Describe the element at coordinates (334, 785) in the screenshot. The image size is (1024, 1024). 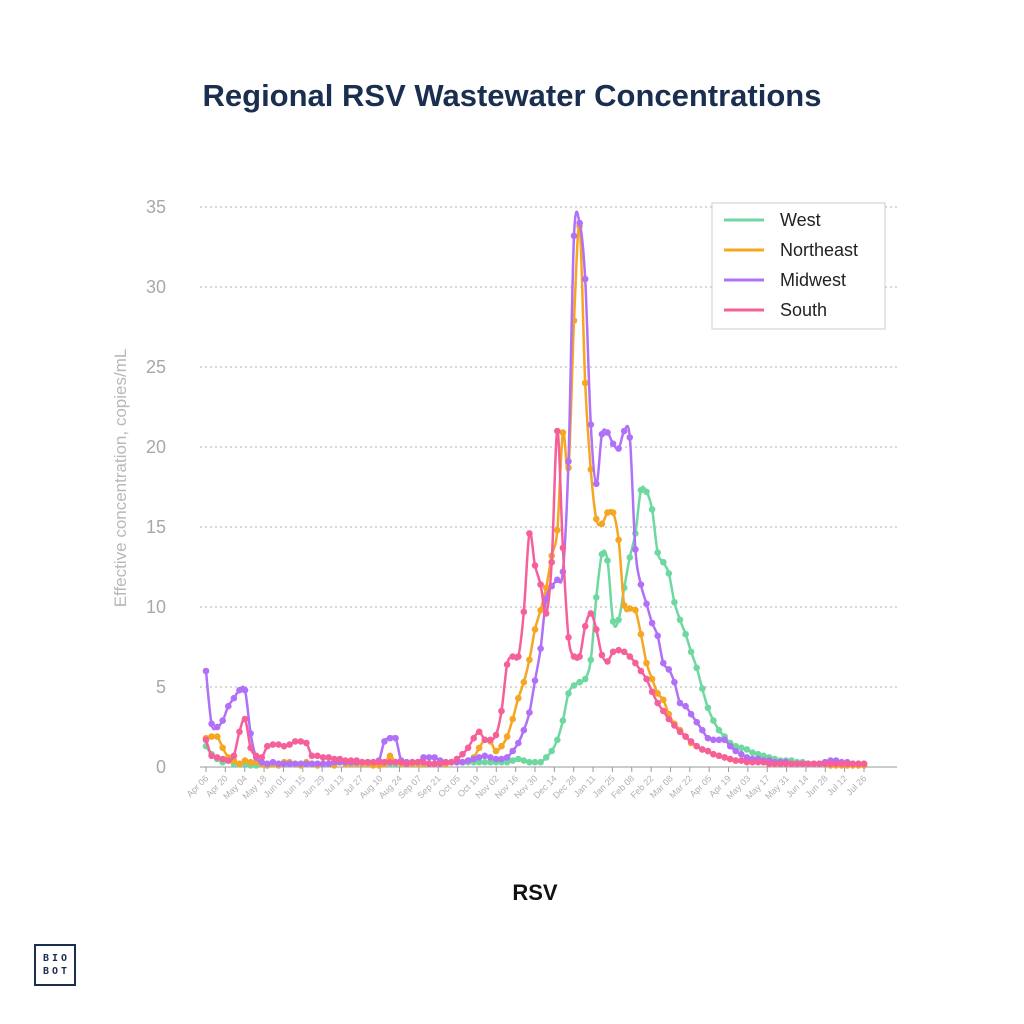
I see `x-tick-label: Jul 13` at that location.